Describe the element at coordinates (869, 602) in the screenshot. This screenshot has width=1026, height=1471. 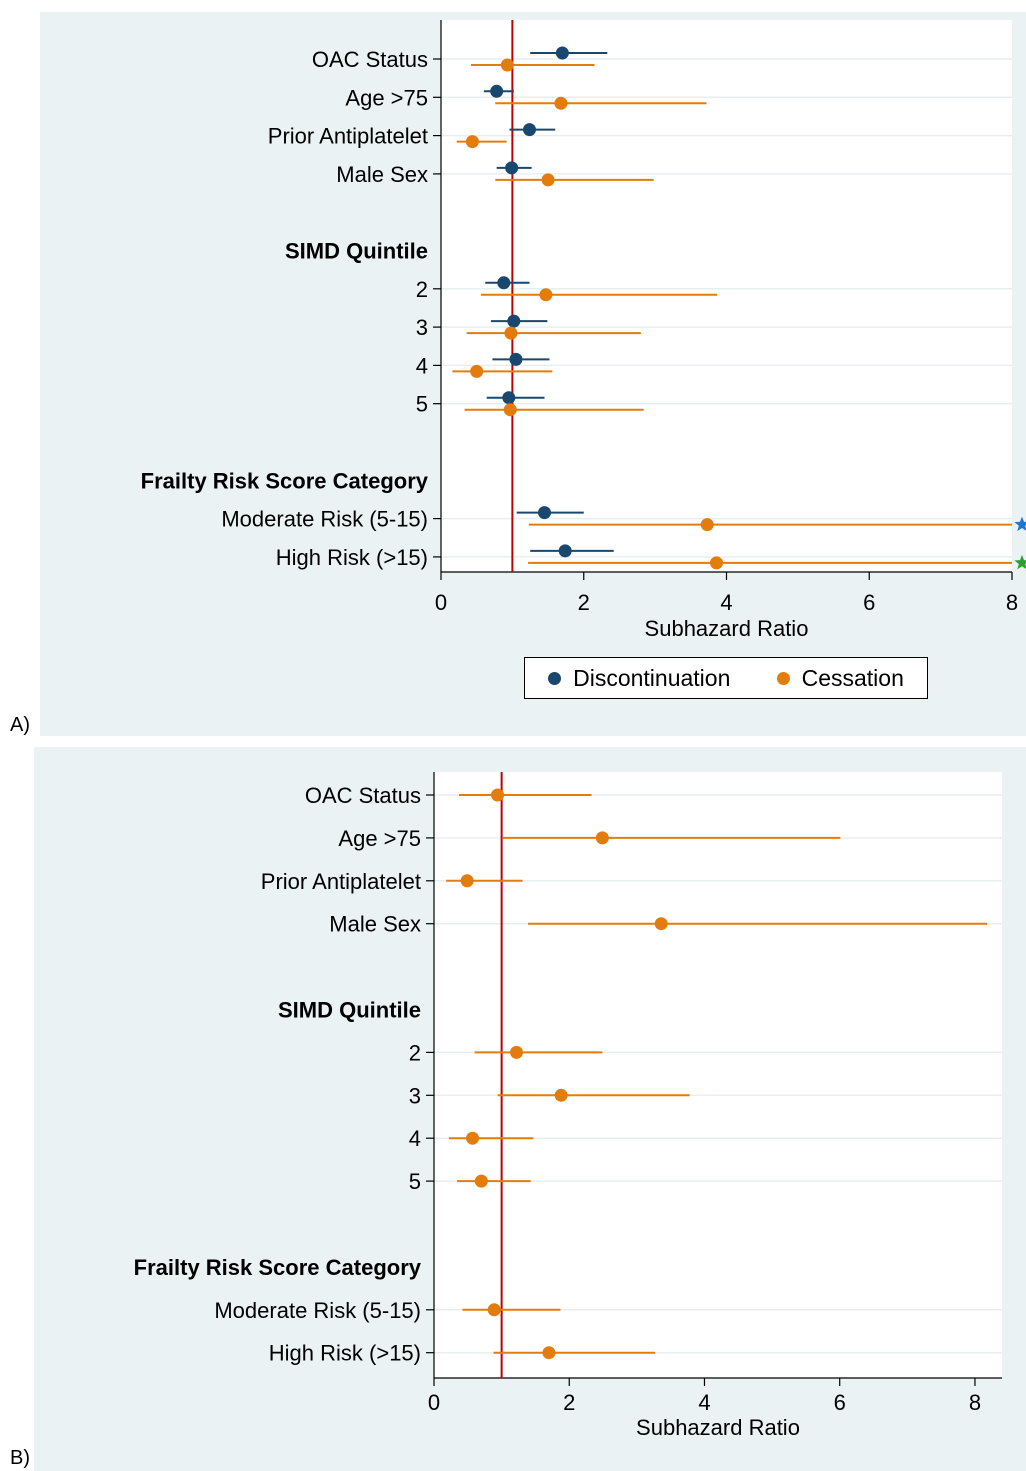
I see `panel-a-x-tick-label-6: 6` at that location.